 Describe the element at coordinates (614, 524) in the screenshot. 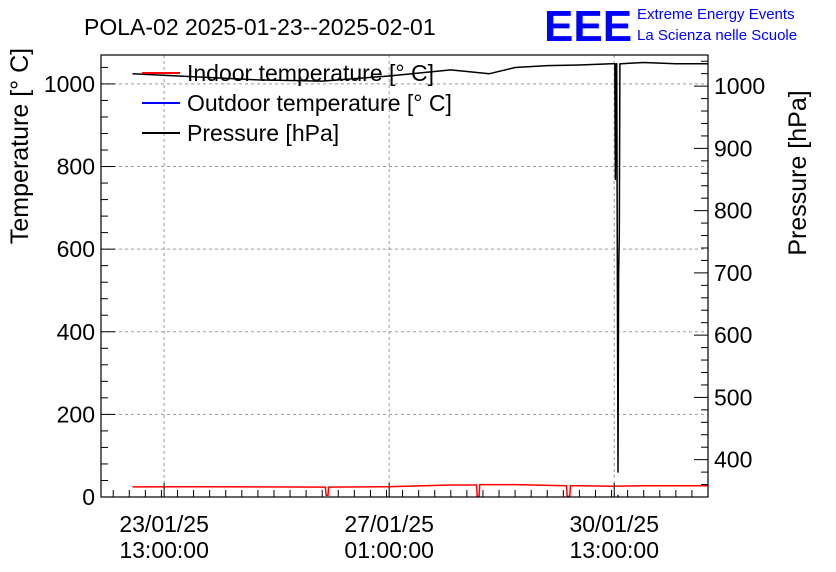

I see `x-tick-label-date: 30/01/25` at that location.